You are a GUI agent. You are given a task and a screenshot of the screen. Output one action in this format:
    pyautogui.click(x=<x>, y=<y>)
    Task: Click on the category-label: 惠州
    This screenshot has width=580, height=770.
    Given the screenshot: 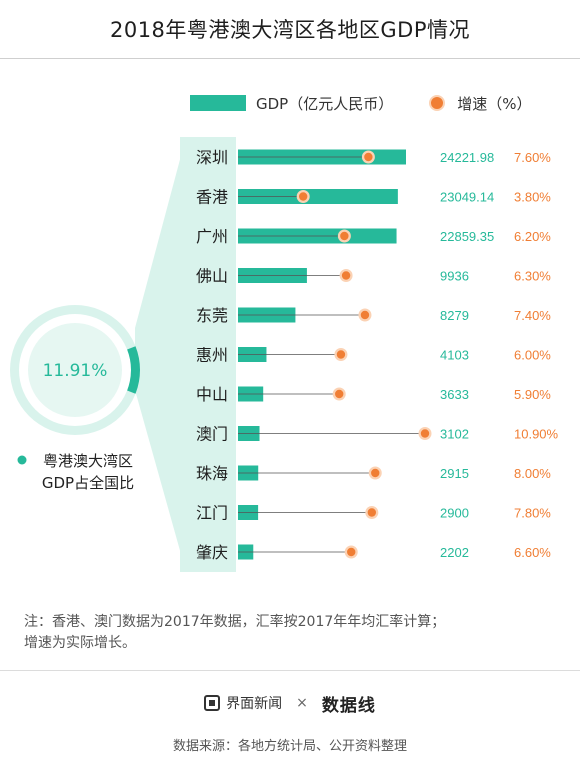 What is the action you would take?
    pyautogui.click(x=212, y=355)
    